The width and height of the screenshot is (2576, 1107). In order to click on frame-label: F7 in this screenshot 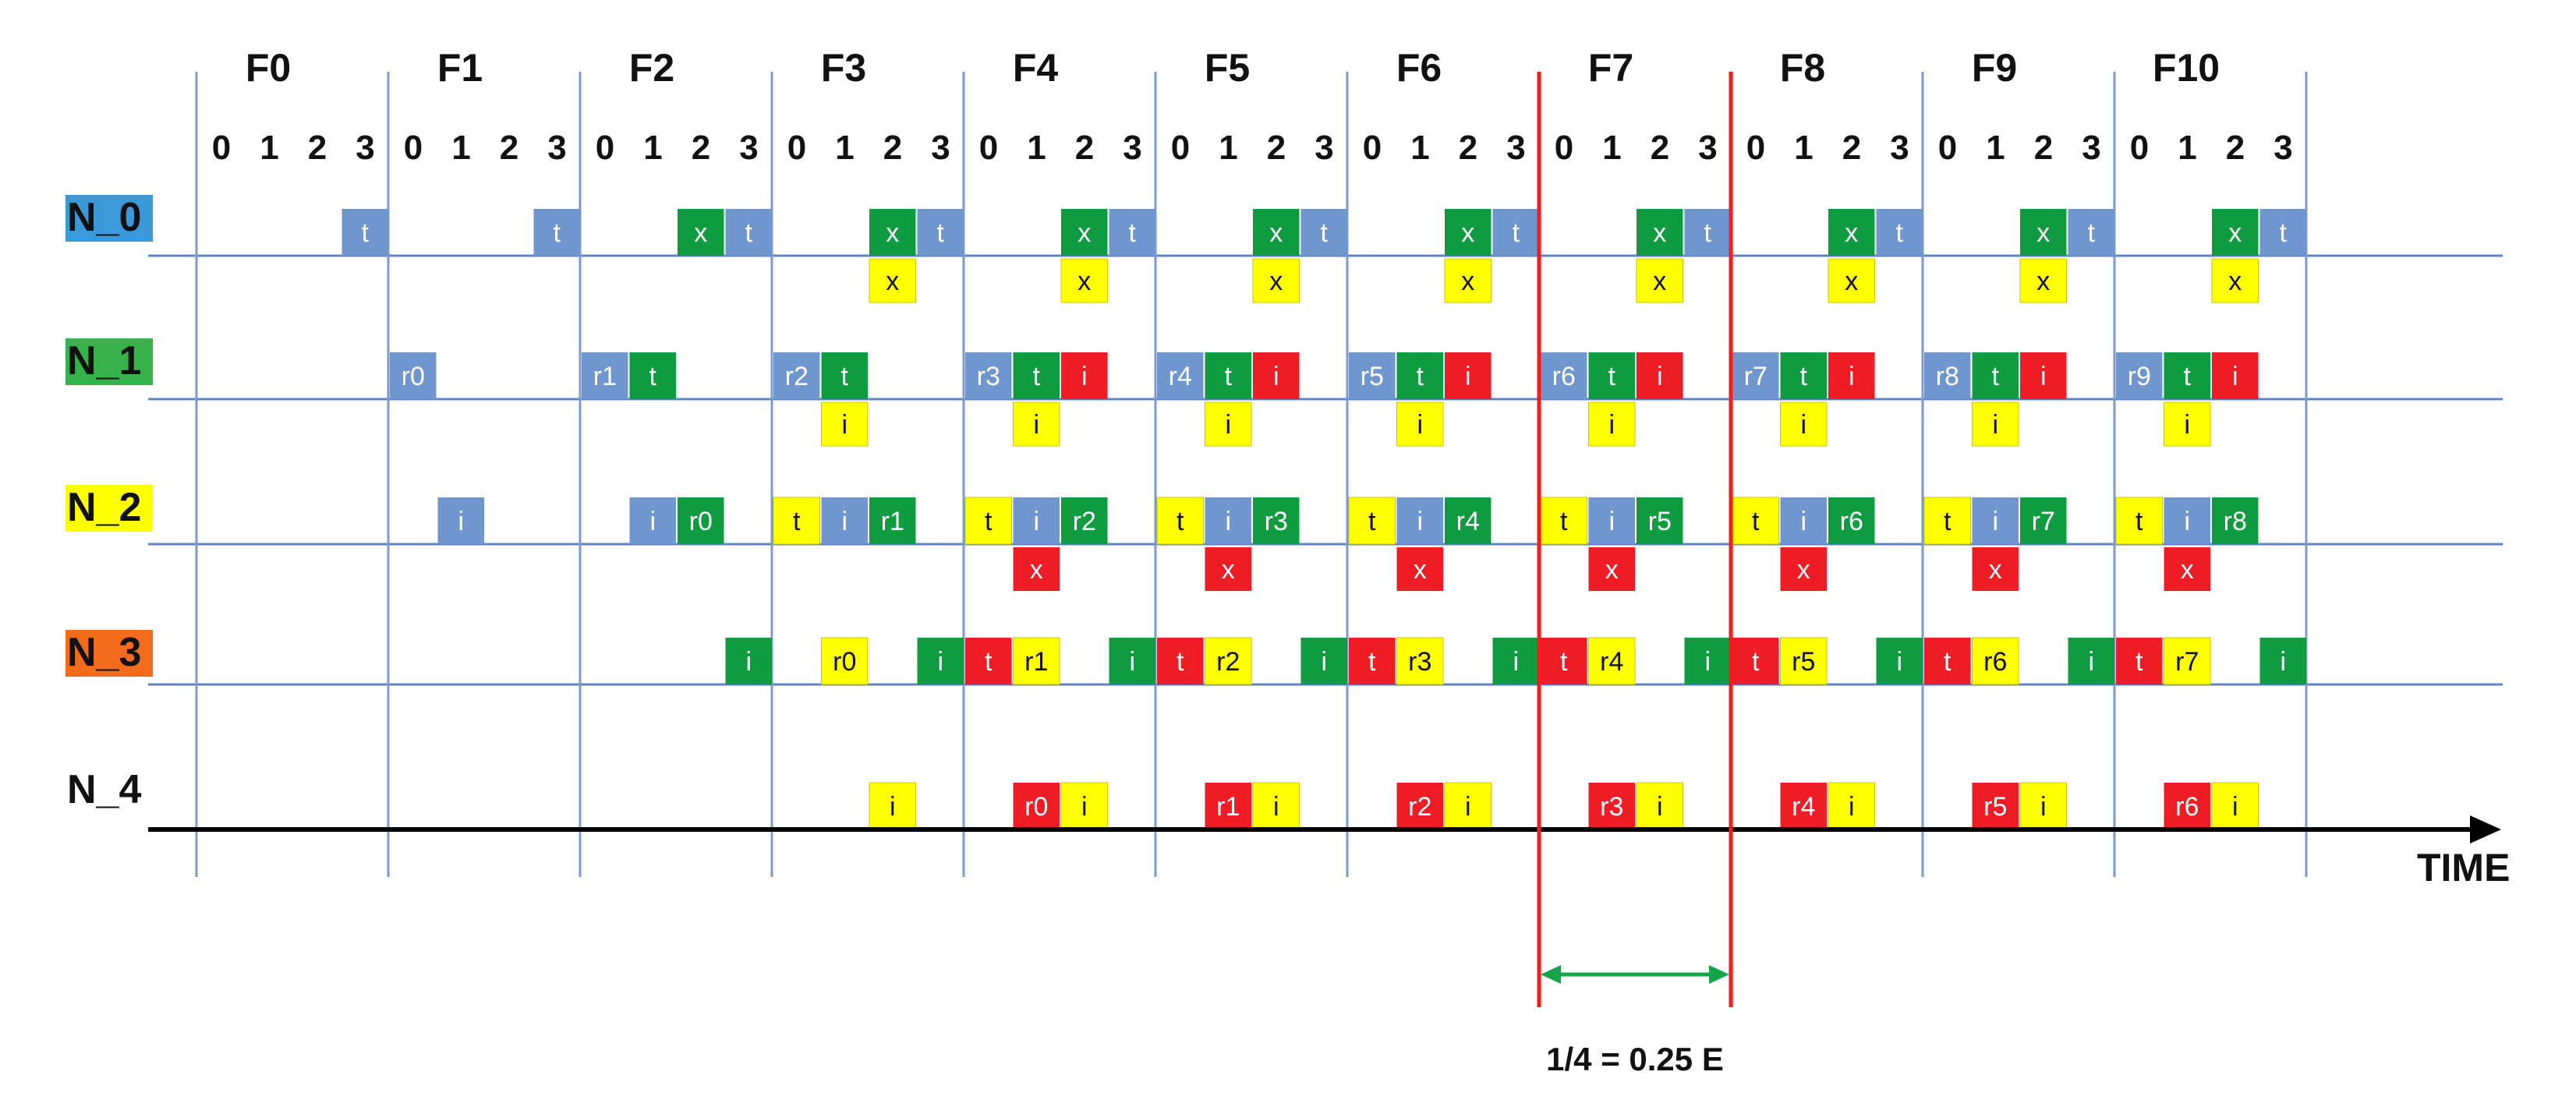, I will do `click(1610, 68)`.